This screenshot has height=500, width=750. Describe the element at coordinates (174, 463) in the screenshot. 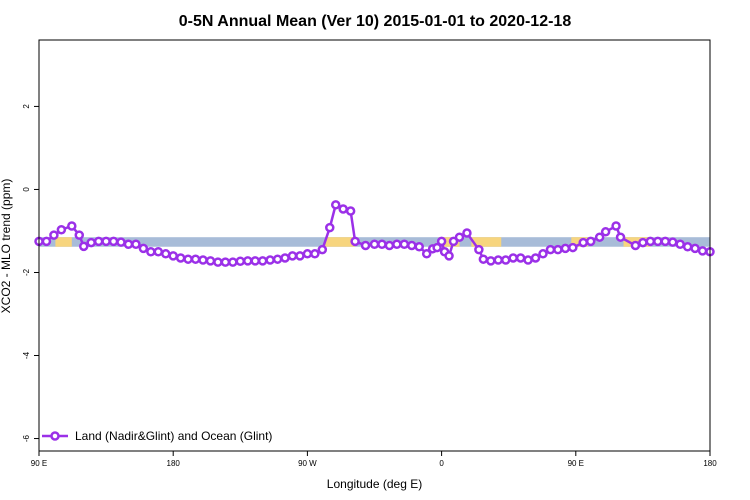

I see `x-tick-label: 180` at that location.